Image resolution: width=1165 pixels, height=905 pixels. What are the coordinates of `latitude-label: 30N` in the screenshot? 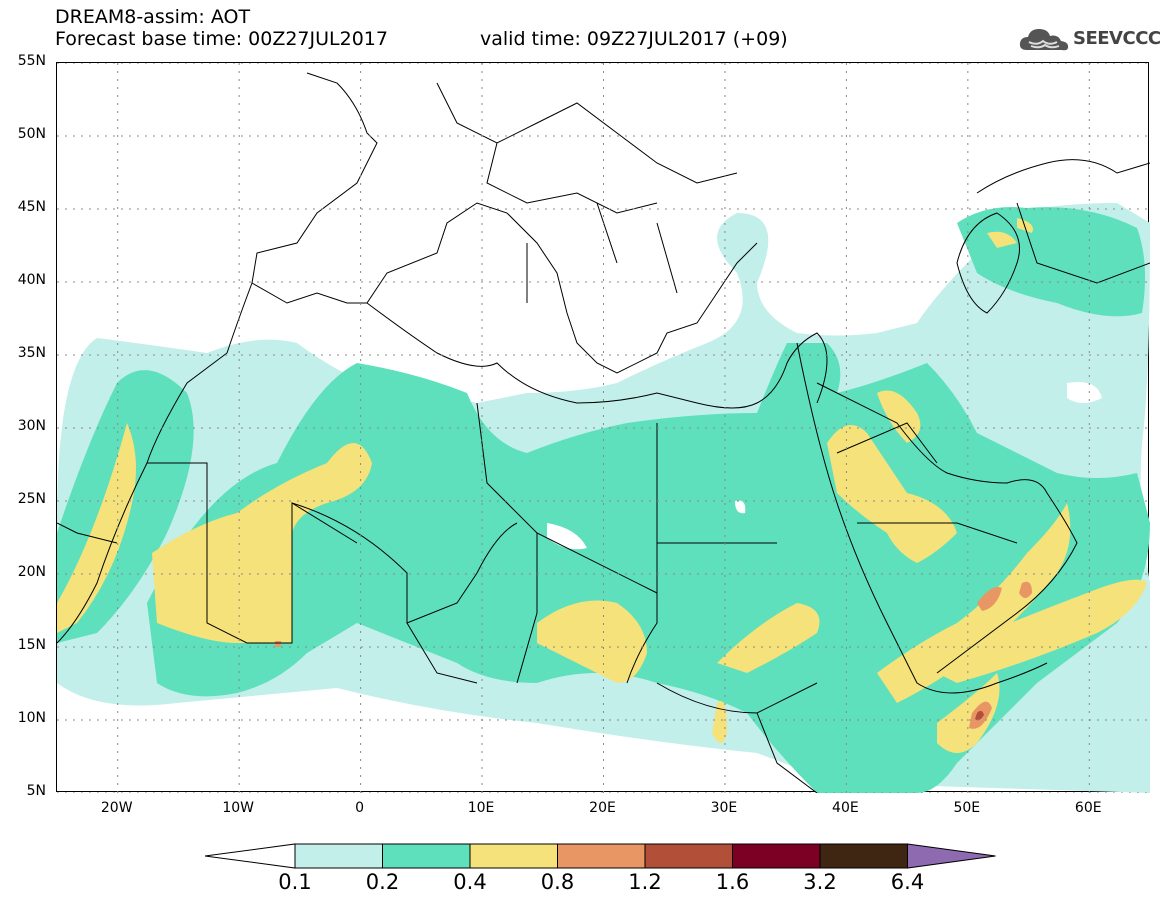 It's located at (31, 426).